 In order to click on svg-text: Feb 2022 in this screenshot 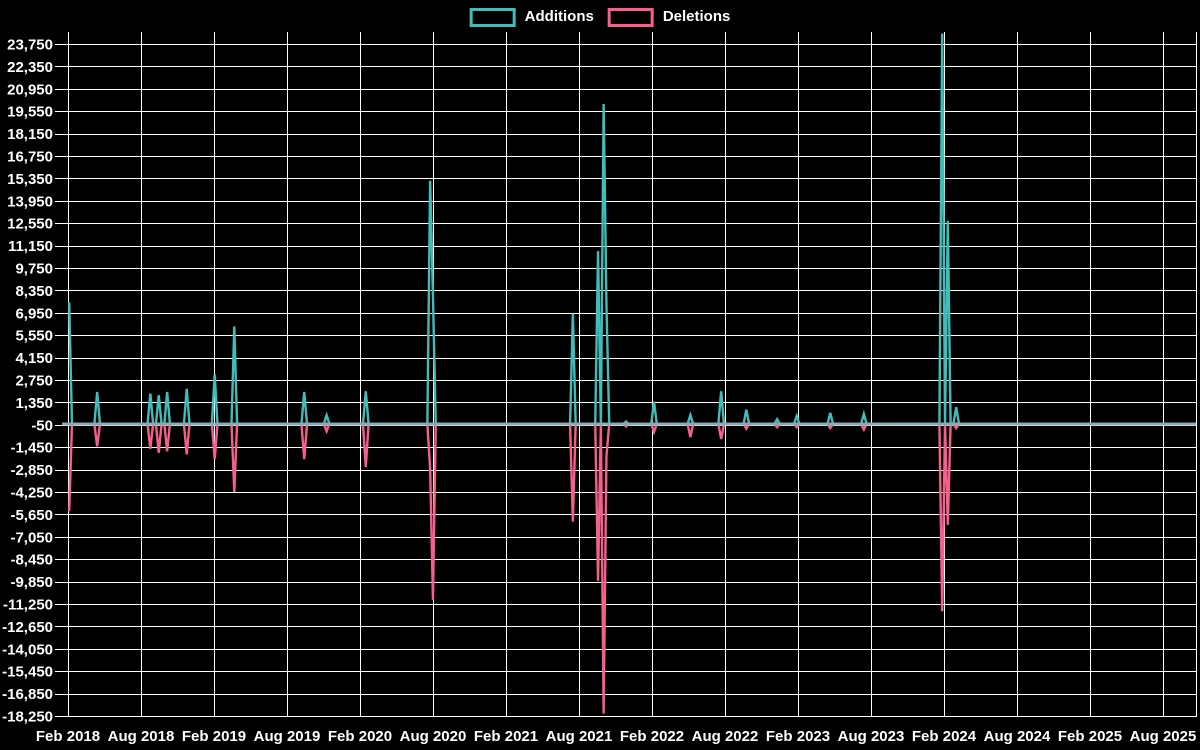, I will do `click(652, 736)`.